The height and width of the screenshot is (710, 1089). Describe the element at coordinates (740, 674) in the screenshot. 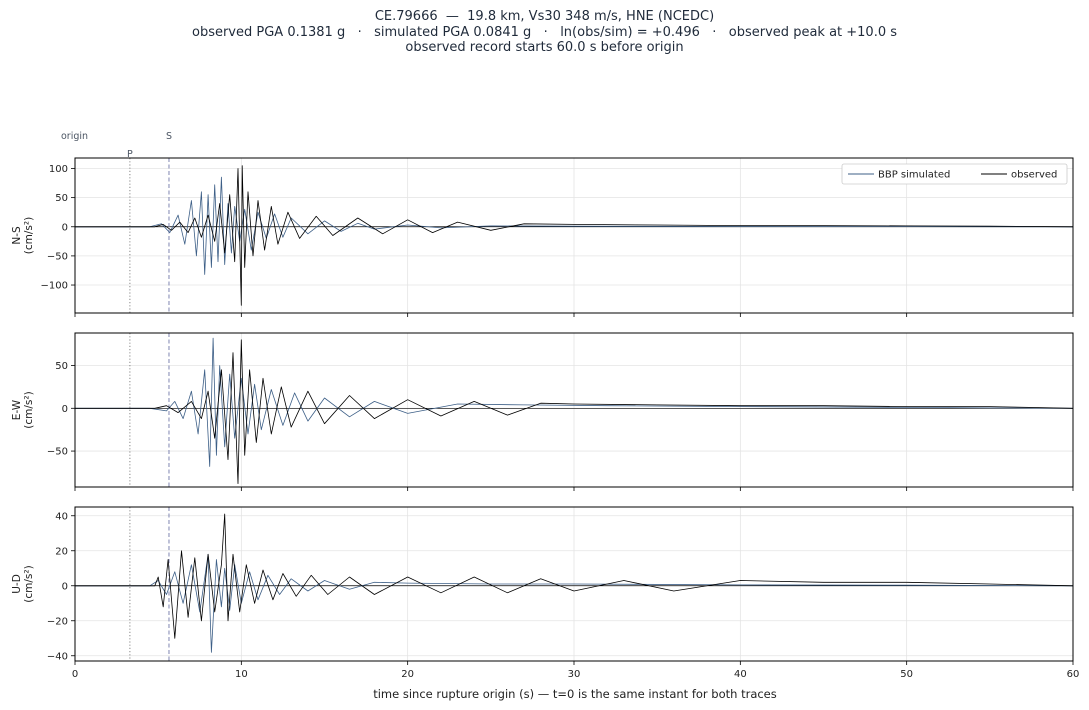

I see `x-tick-label: 40` at that location.